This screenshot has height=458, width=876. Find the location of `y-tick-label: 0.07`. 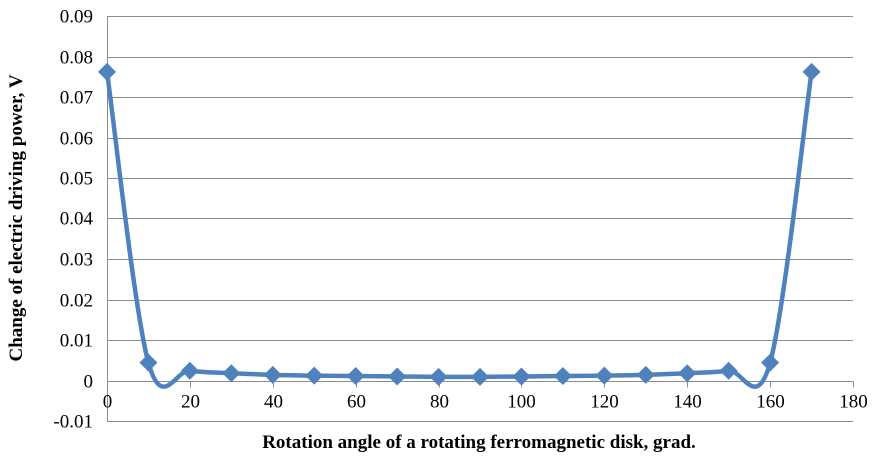

y-tick-label: 0.07 is located at coordinates (76, 98).